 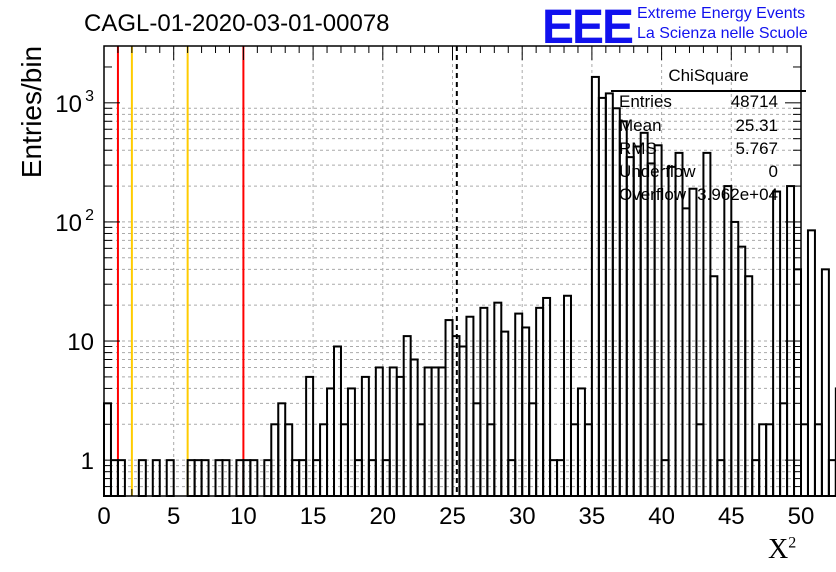 What do you see at coordinates (313, 516) in the screenshot?
I see `x-tick-label: 15` at bounding box center [313, 516].